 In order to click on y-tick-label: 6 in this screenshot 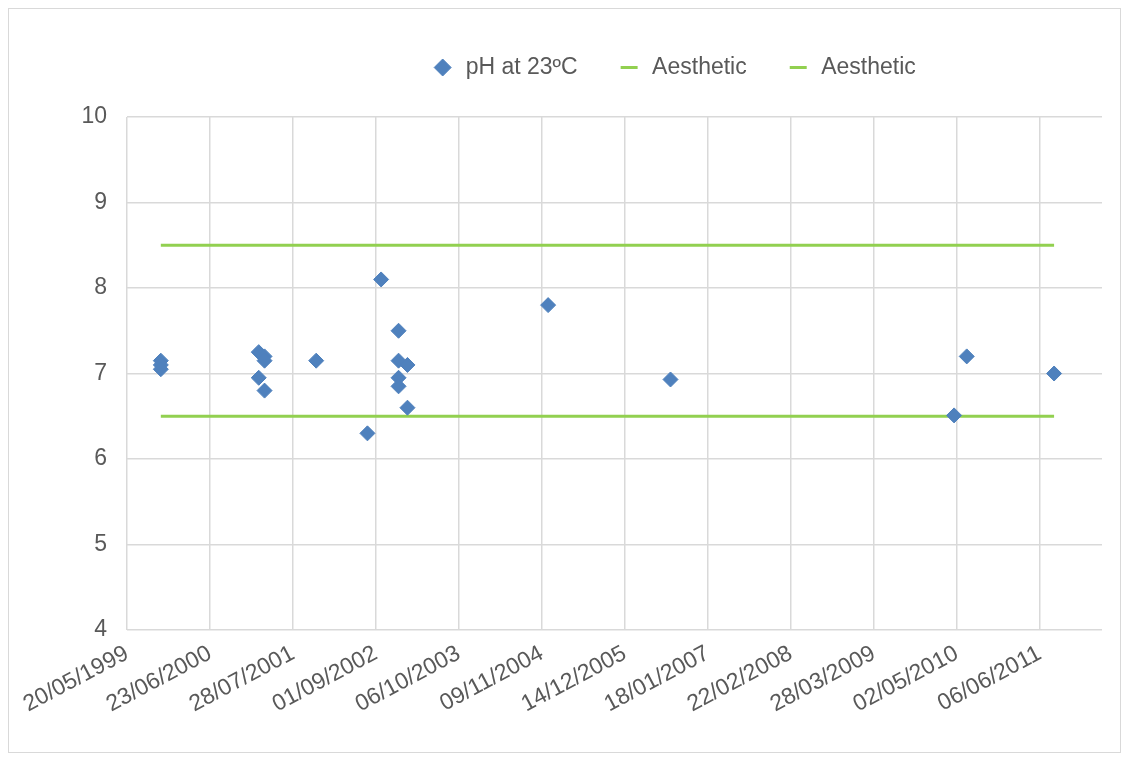, I will do `click(100, 457)`.